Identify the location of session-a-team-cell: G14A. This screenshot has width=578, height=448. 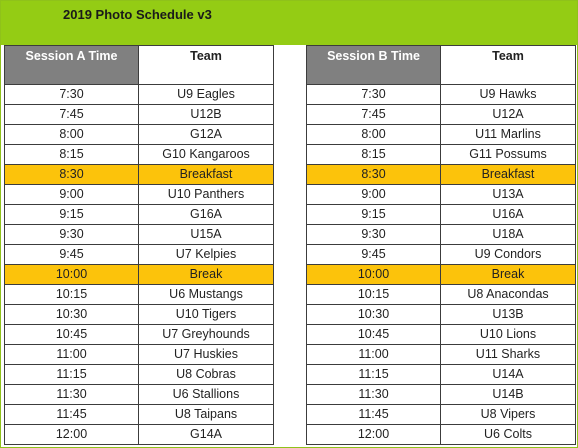
(206, 434).